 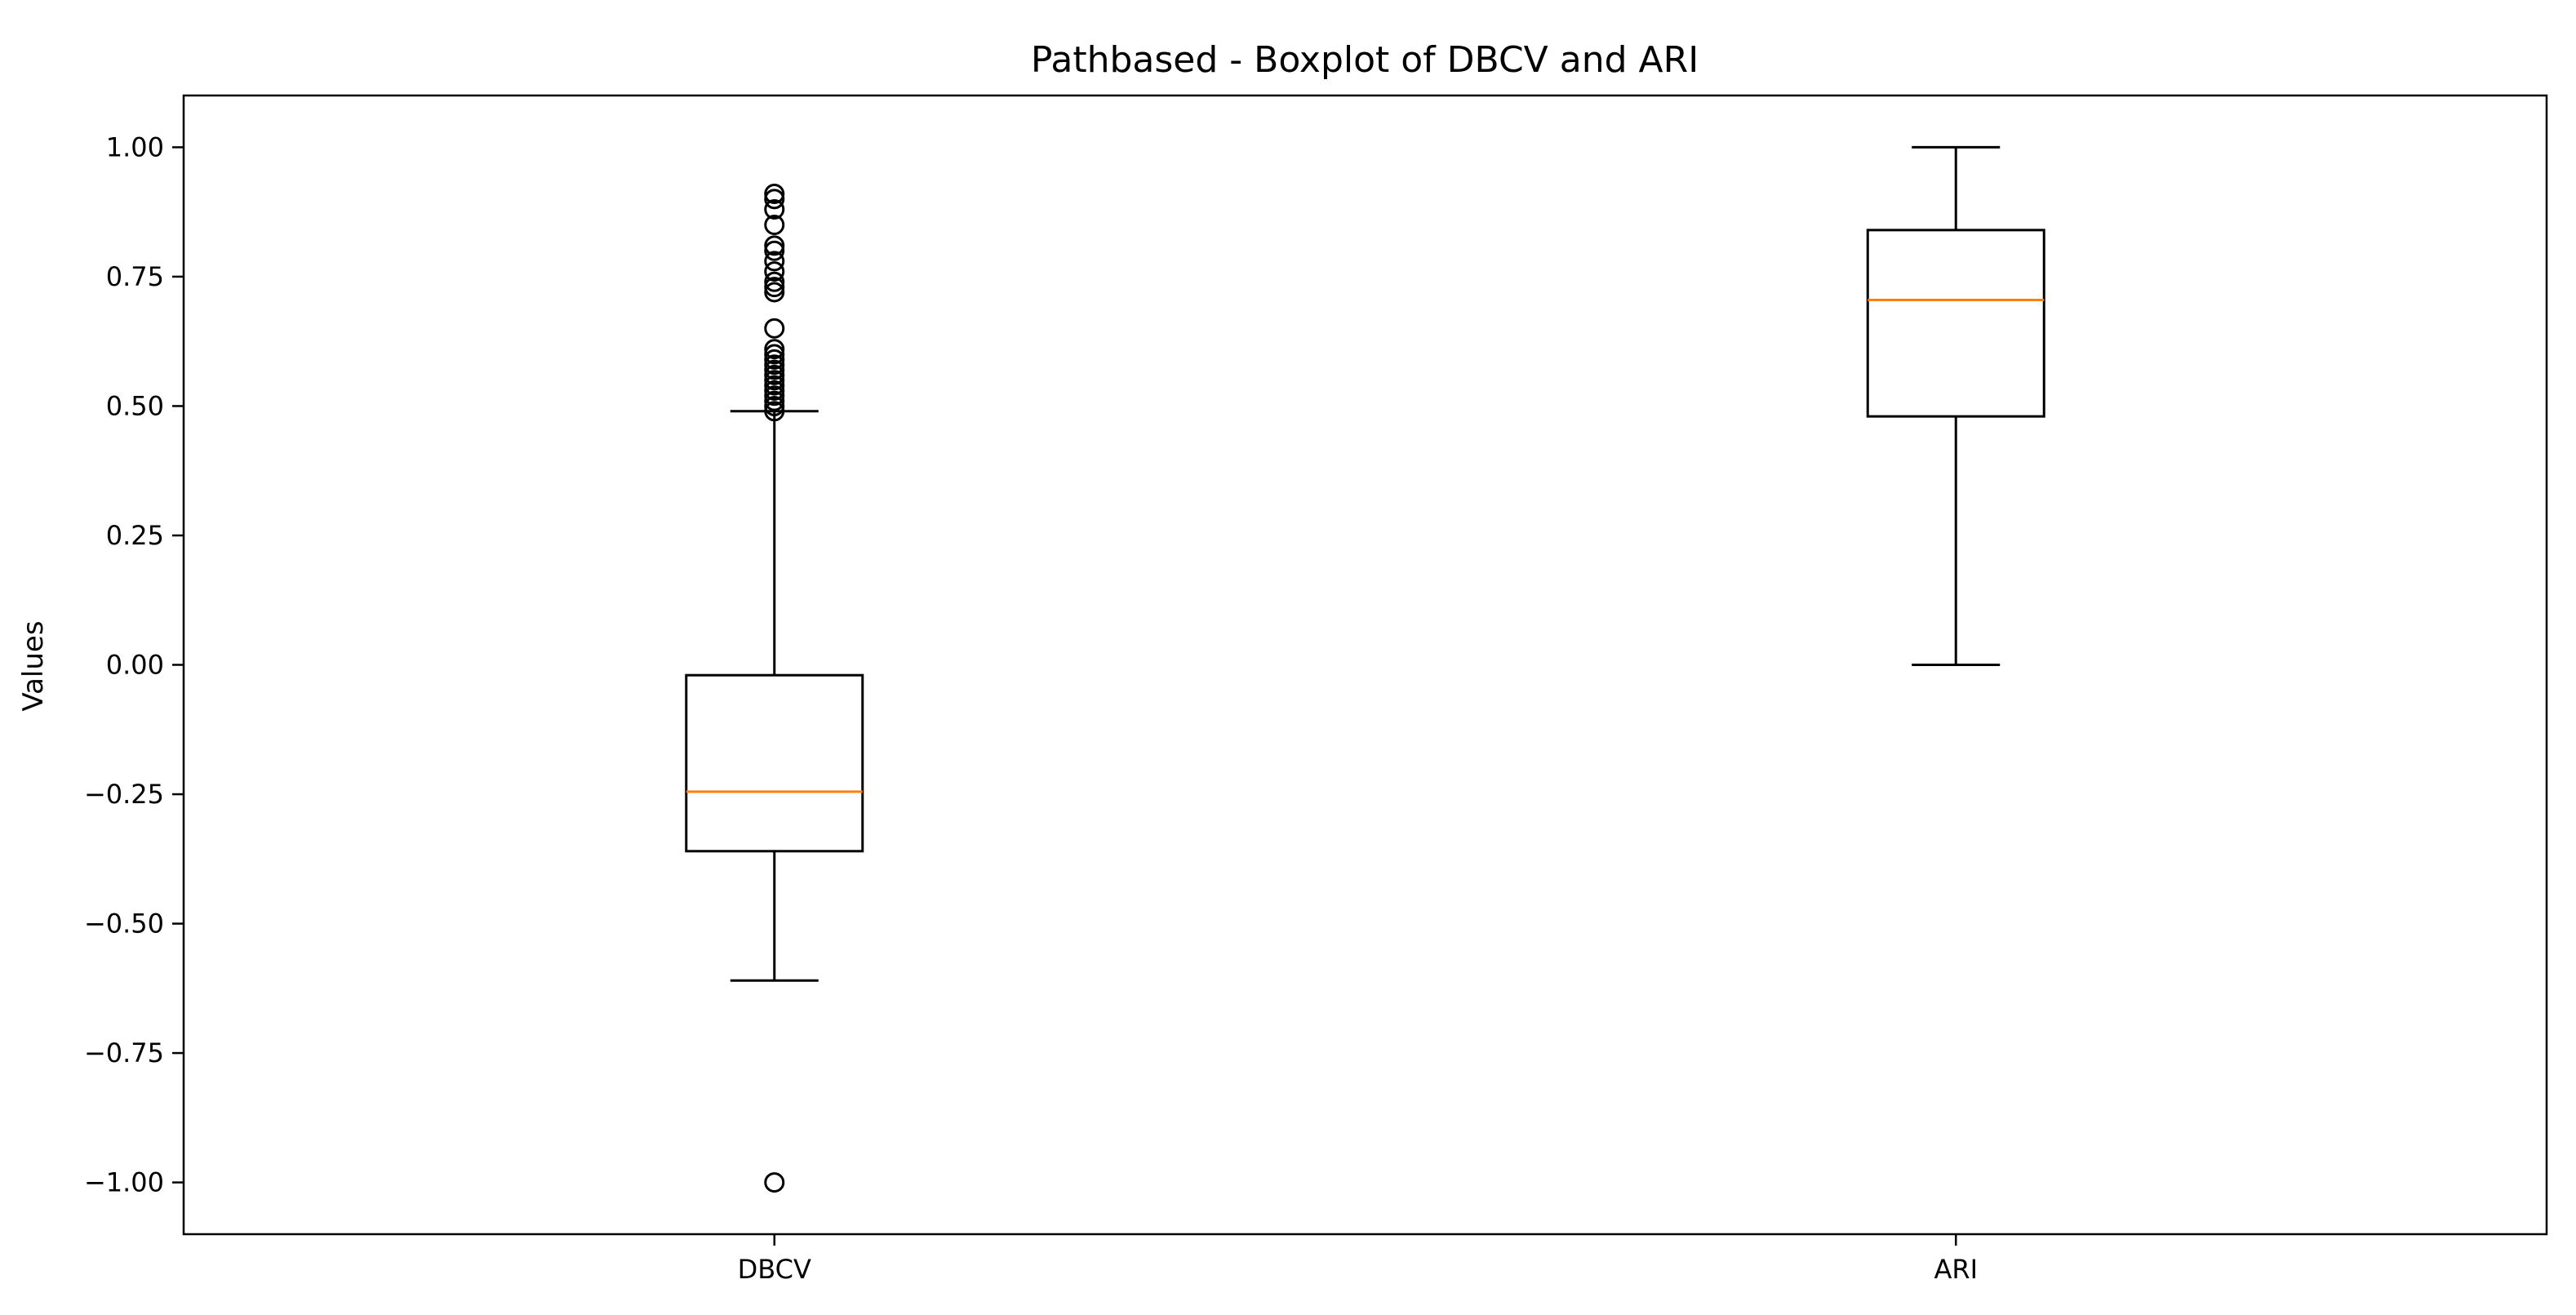 What do you see at coordinates (124, 794) in the screenshot?
I see `y-tick-label: −0.25` at bounding box center [124, 794].